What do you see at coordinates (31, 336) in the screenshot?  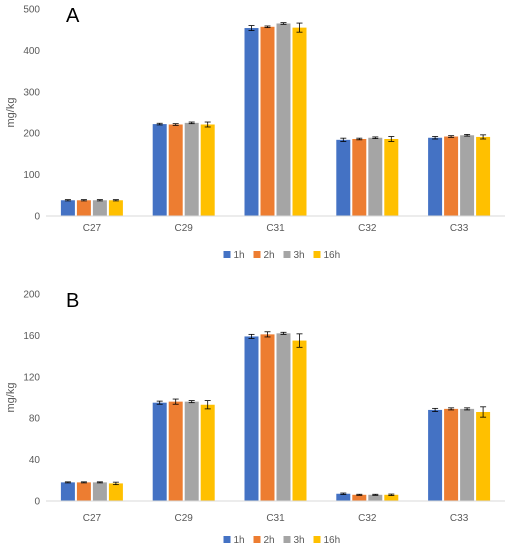 I see `y-tick-label: 160` at bounding box center [31, 336].